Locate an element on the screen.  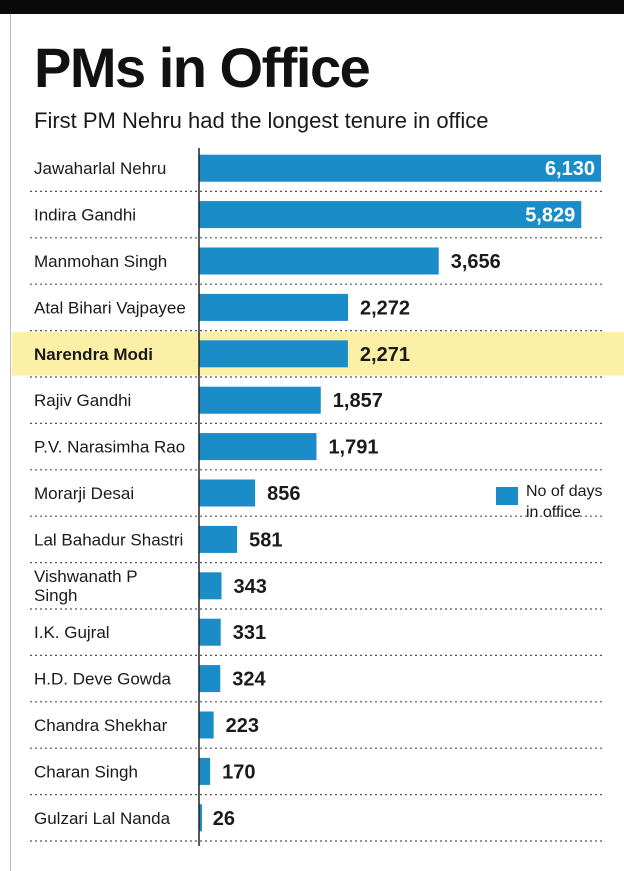
category-label: Gulzari Lal Nanda is located at coordinates (102, 818).